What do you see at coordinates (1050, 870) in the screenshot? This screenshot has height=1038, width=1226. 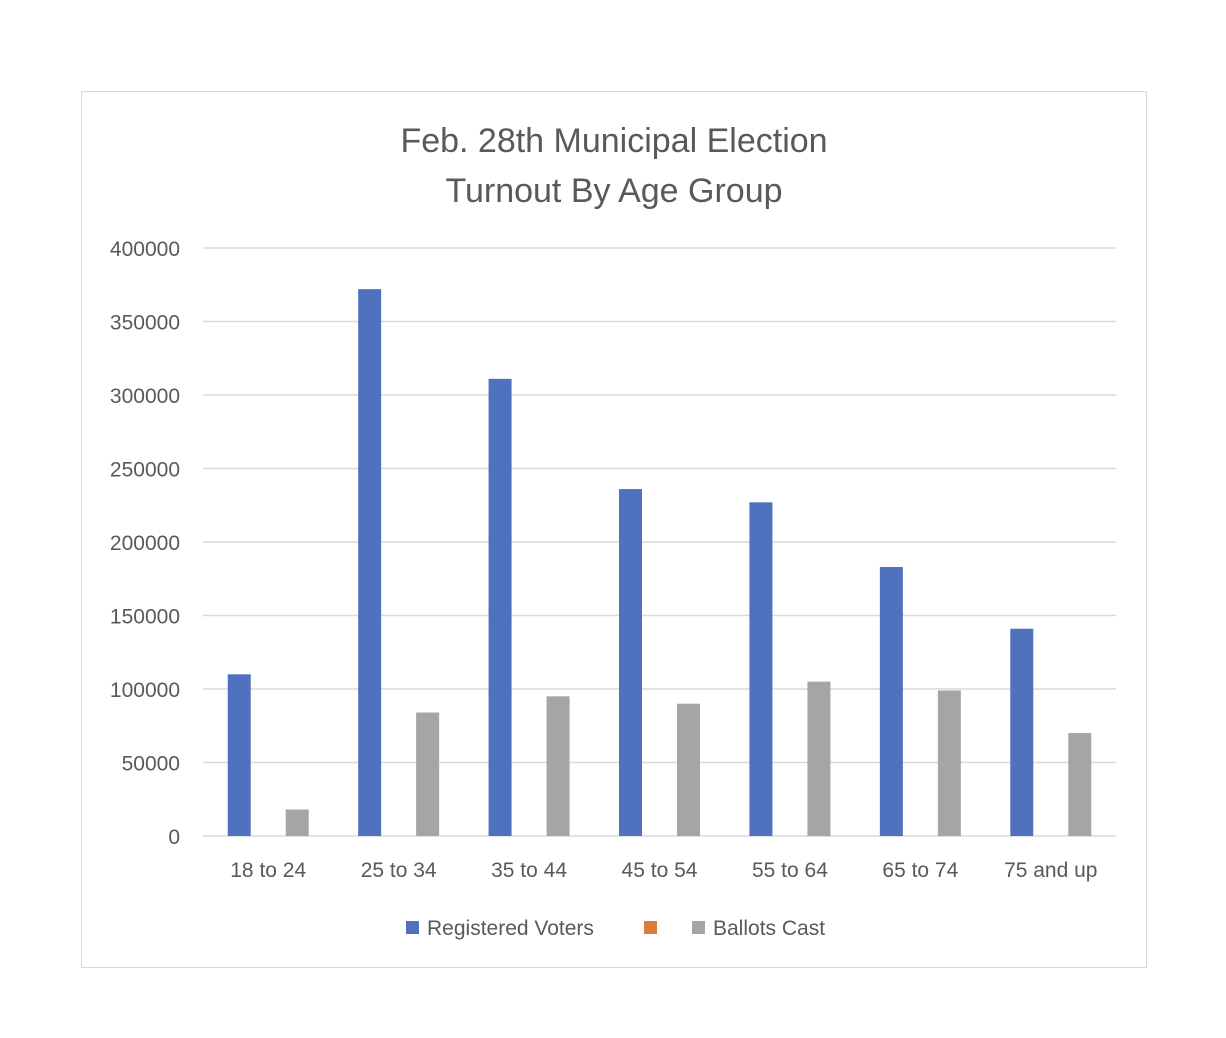 I see `x-tick-label: 75 and up` at bounding box center [1050, 870].